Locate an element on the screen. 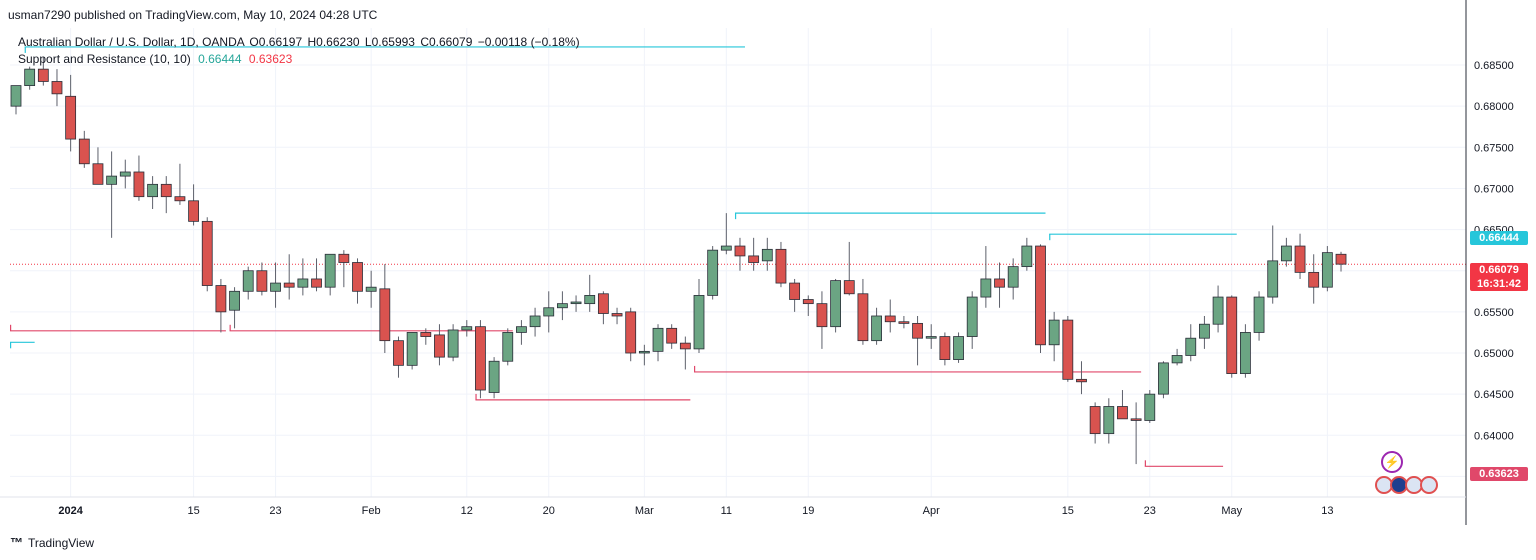 The image size is (1536, 560). indicator-name: Support and Resistance (10, 10) is located at coordinates (104, 59).